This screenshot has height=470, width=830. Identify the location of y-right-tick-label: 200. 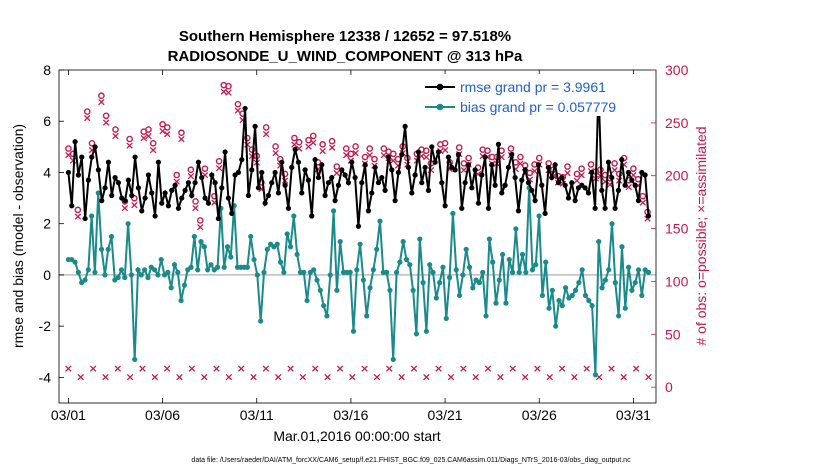
(677, 176).